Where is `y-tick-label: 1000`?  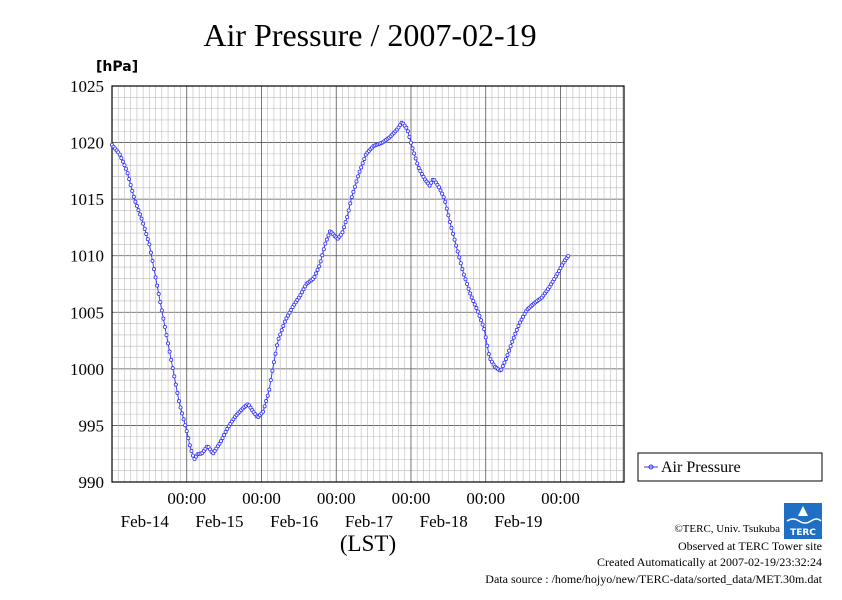 y-tick-label: 1000 is located at coordinates (87, 369).